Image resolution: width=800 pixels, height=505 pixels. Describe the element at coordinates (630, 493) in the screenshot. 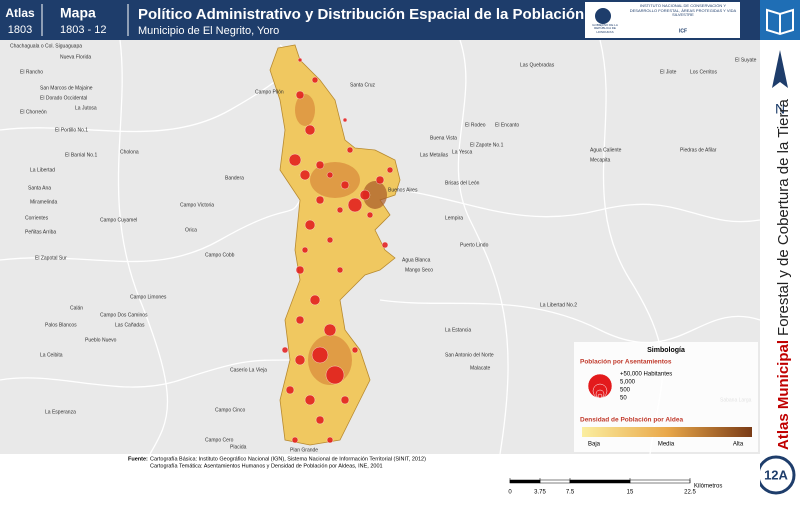

I see `scale-tick-label: 15` at that location.